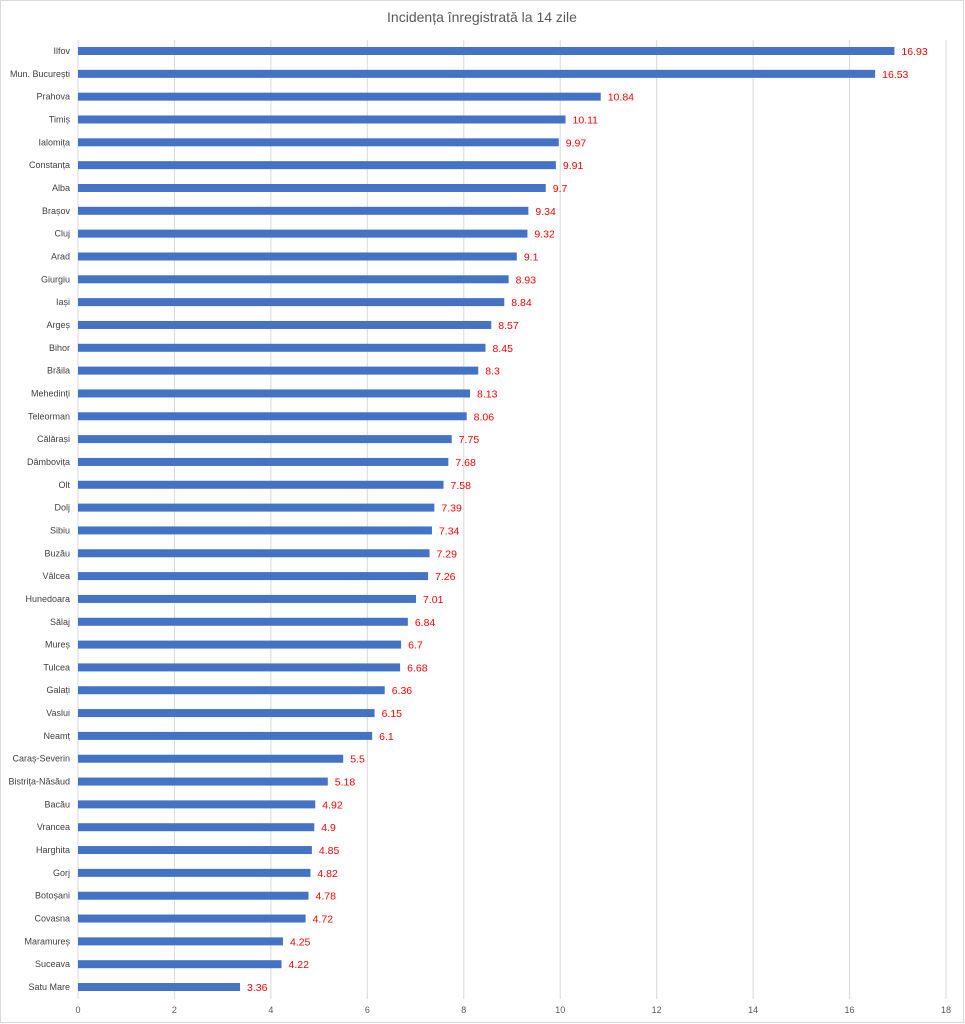 The width and height of the screenshot is (965, 1024). What do you see at coordinates (300, 942) in the screenshot?
I see `data-label: 4.25` at bounding box center [300, 942].